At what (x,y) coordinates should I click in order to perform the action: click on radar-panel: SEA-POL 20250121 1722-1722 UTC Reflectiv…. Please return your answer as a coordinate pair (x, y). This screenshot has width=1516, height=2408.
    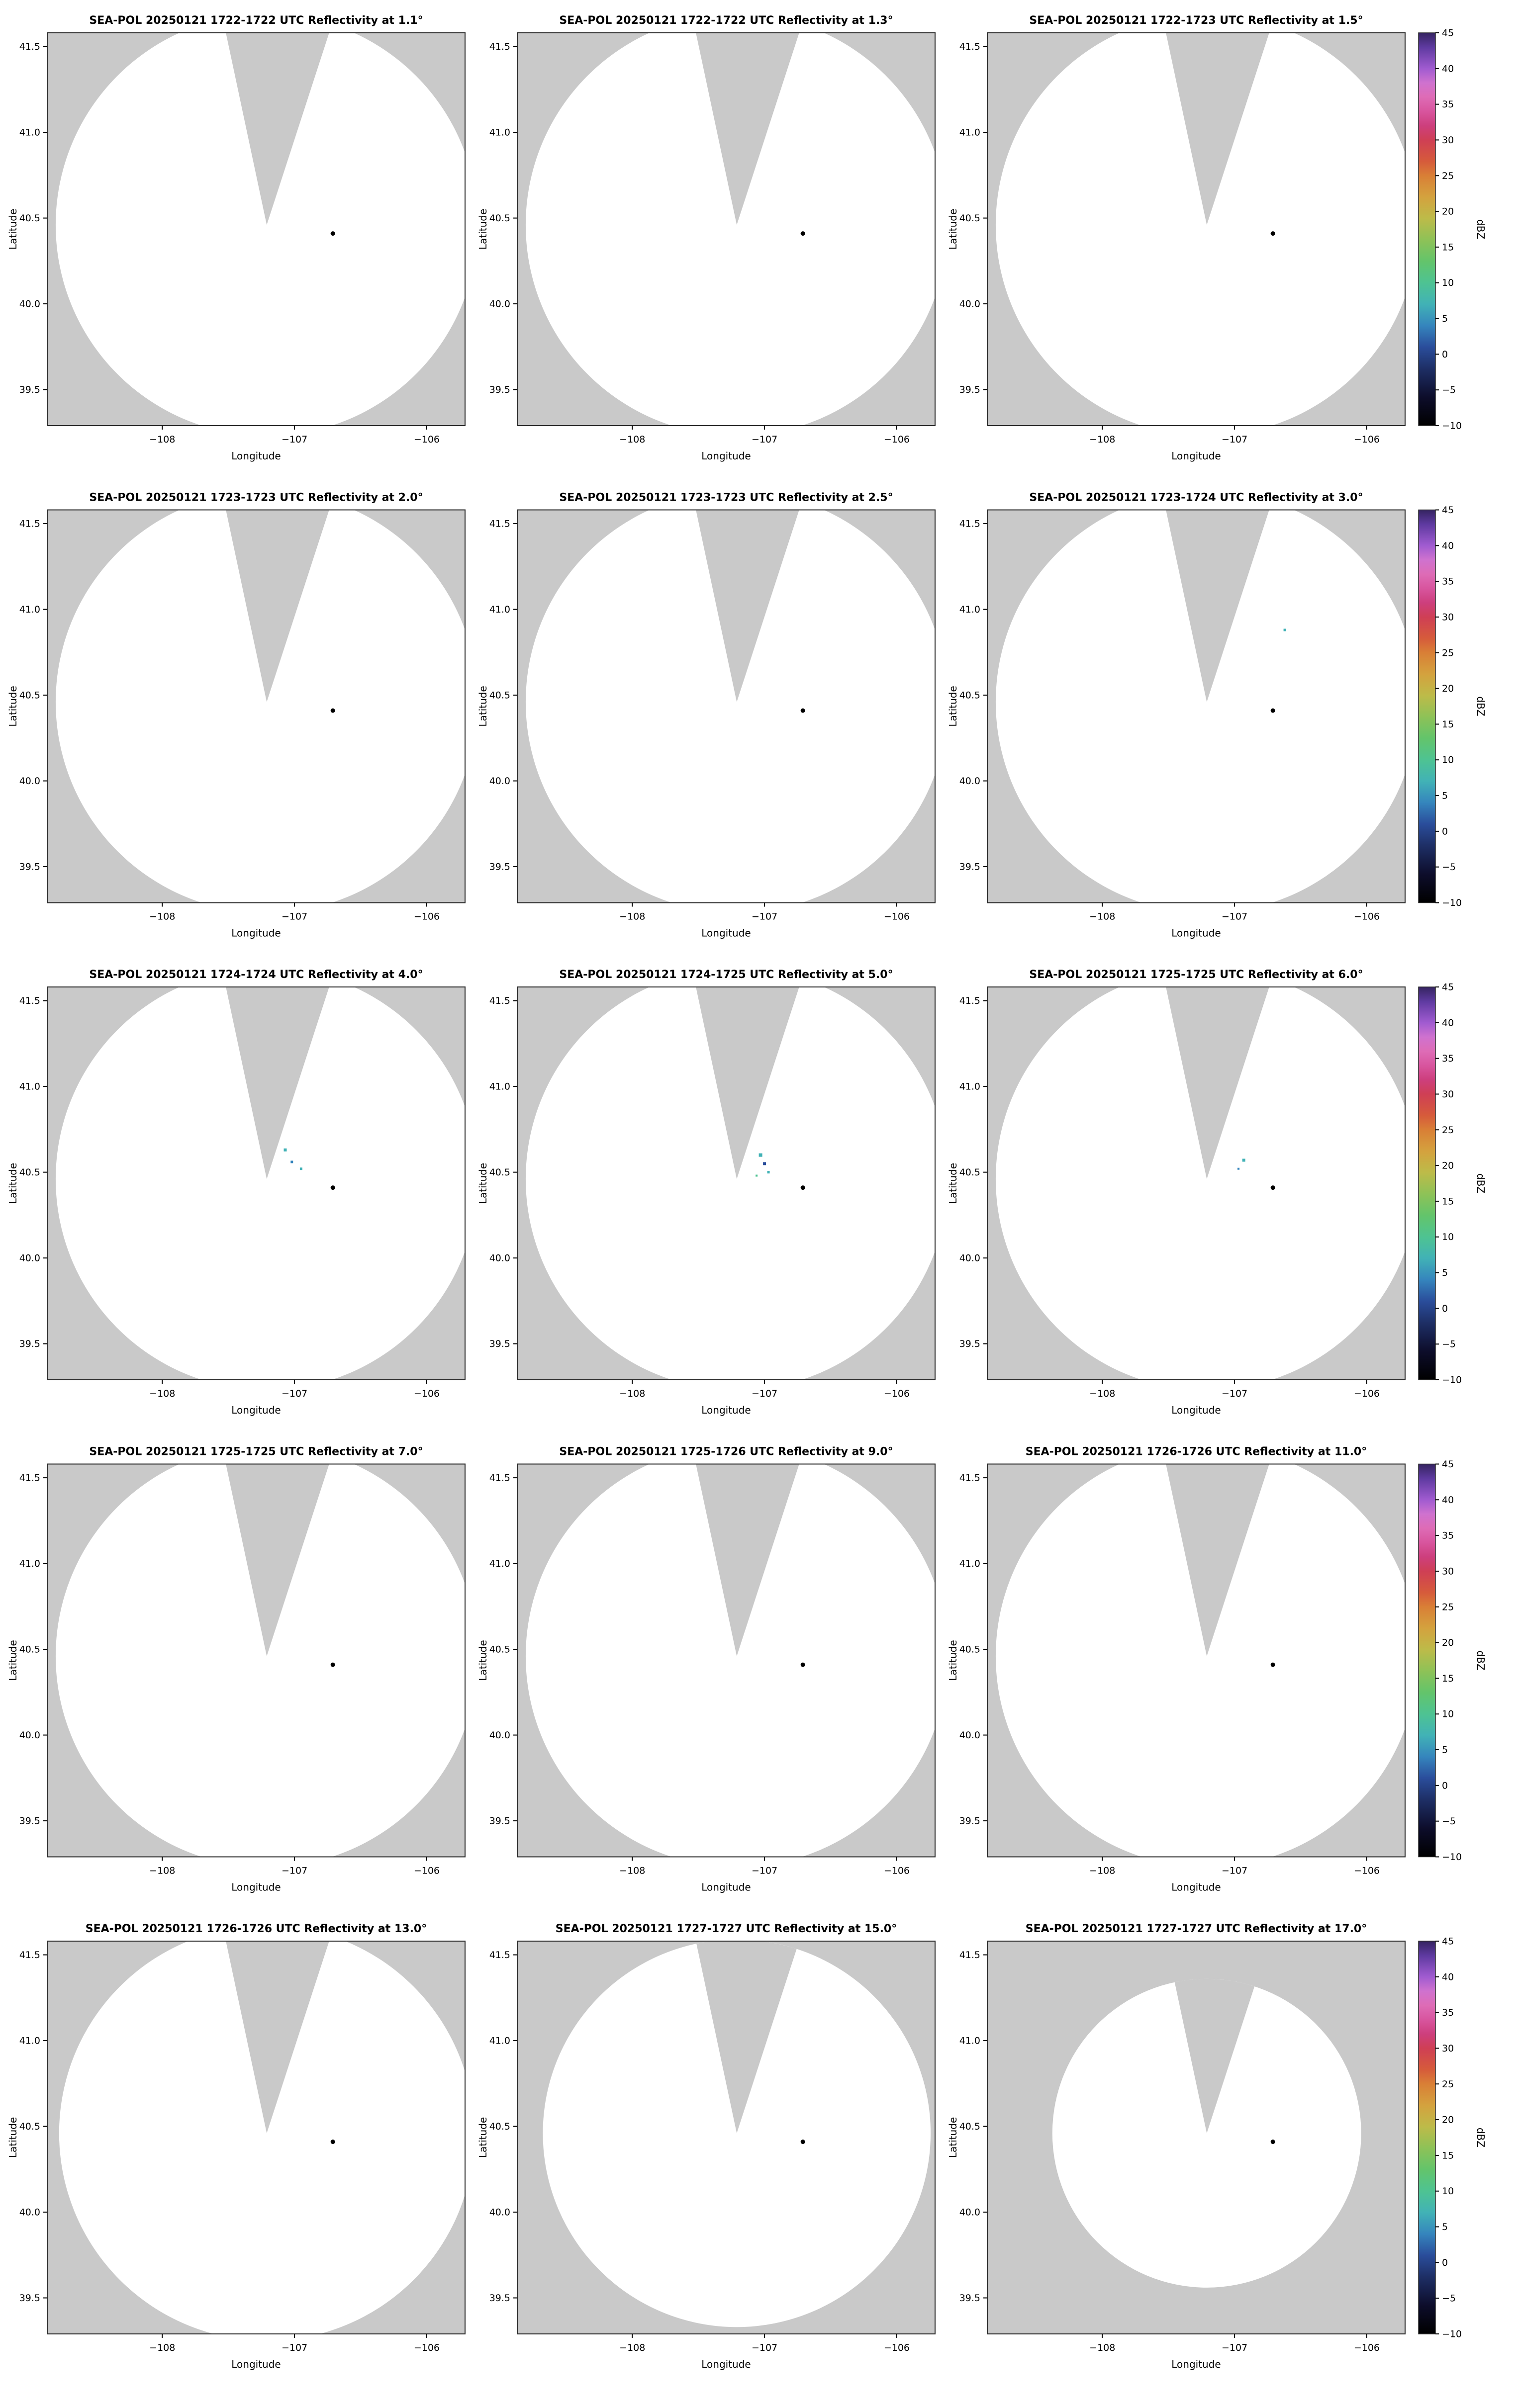
    Looking at the image, I should click on (237, 238).